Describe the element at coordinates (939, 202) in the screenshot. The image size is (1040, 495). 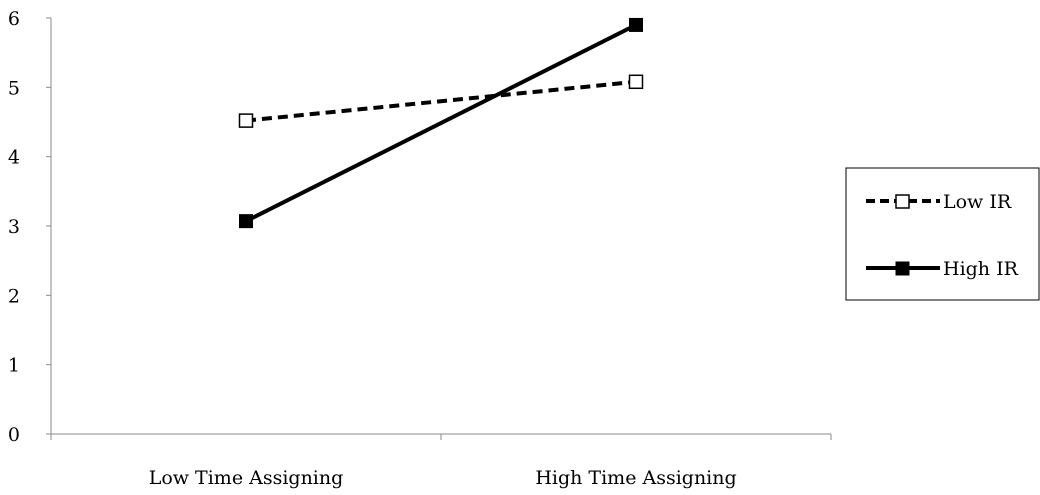
I see `legend-item-low-ir: Low IR` at that location.